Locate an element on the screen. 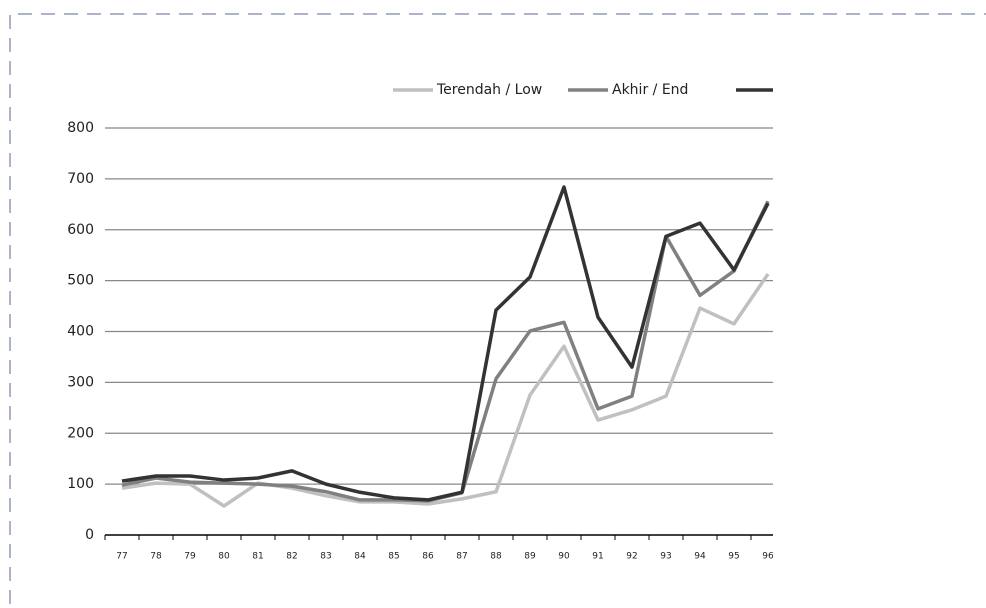 The width and height of the screenshot is (986, 608). x-tick-label: 81 is located at coordinates (257, 557).